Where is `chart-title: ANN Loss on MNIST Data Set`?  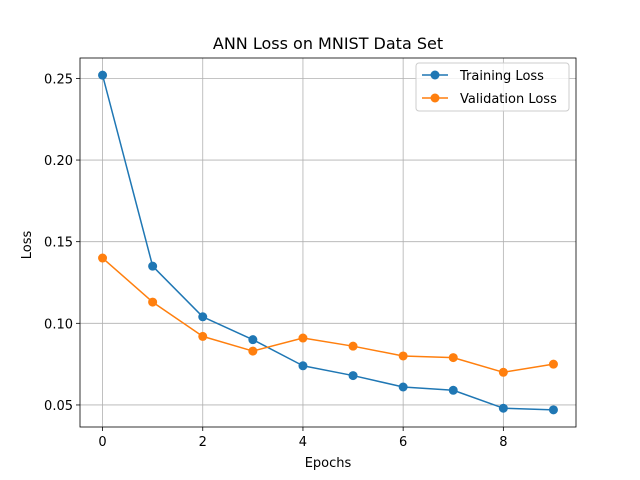 chart-title: ANN Loss on MNIST Data Set is located at coordinates (328, 43).